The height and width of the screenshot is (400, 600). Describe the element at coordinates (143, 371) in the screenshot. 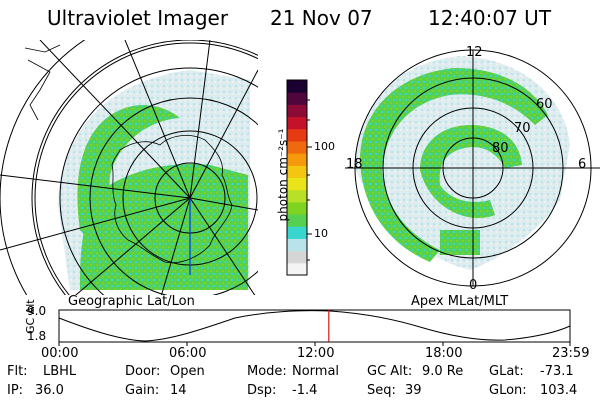

I see `door-label: Door:` at that location.